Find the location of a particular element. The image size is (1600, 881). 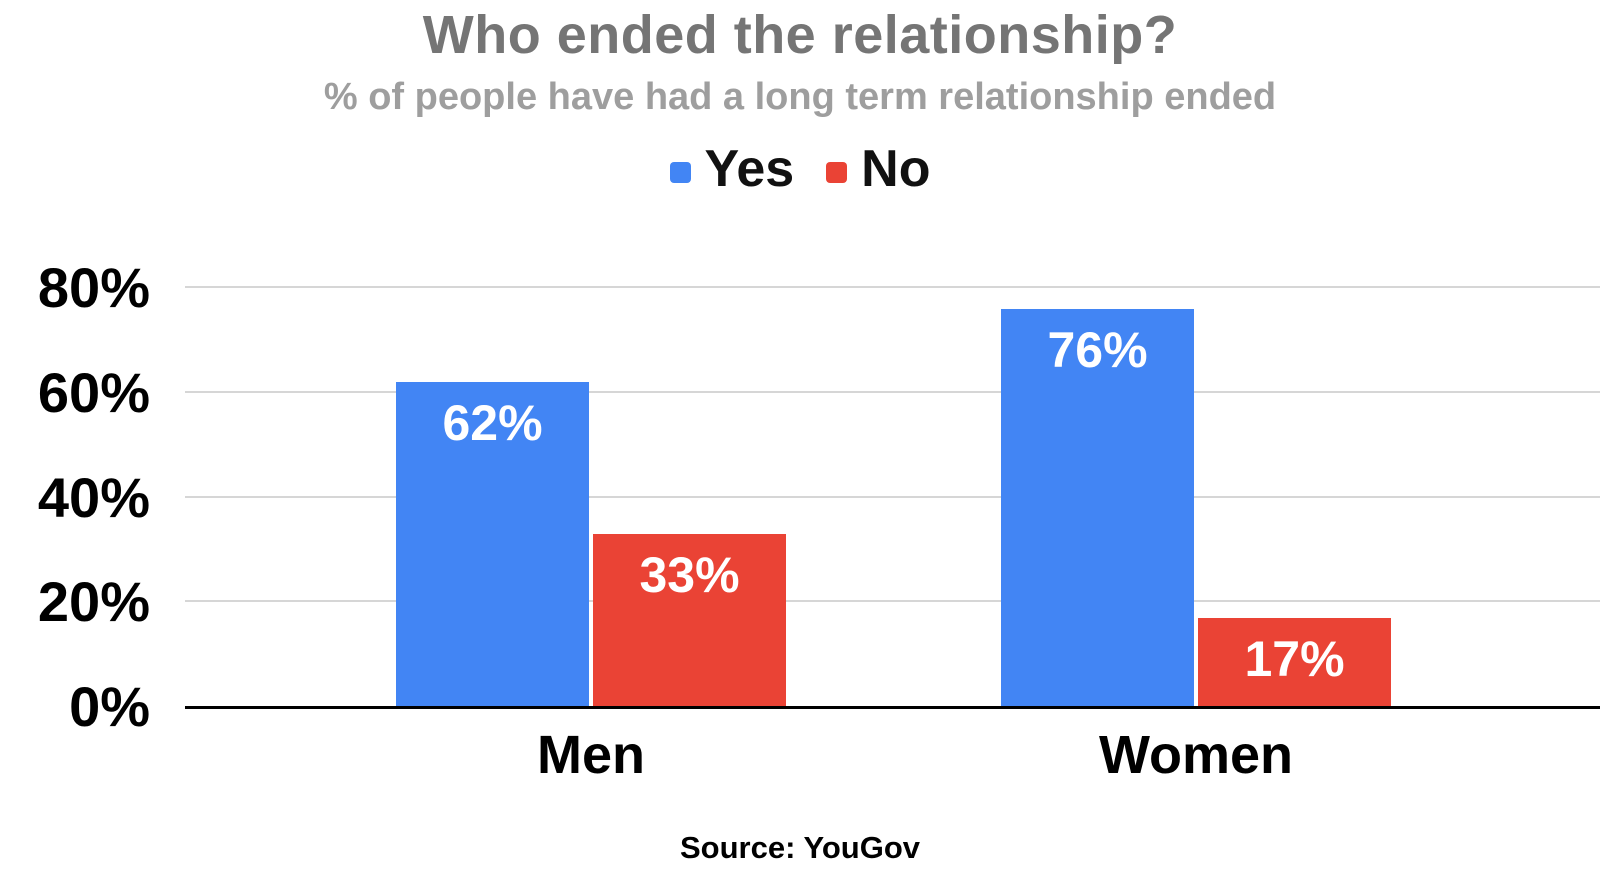

bar-value-label-men-yes: 62% is located at coordinates (492, 423).